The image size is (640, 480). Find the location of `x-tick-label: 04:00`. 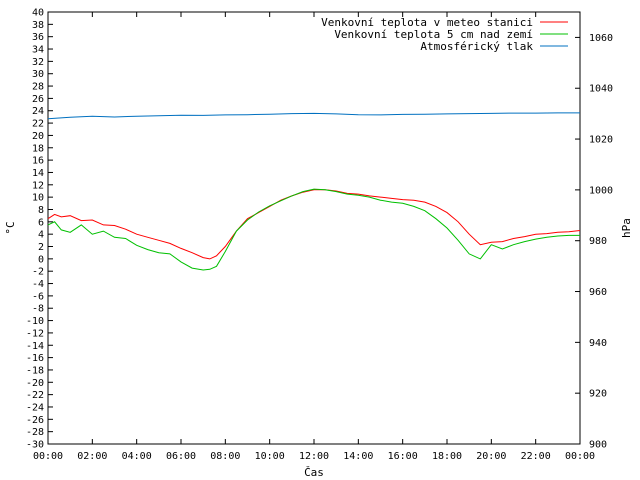

x-tick-label: 04:00 is located at coordinates (137, 456).